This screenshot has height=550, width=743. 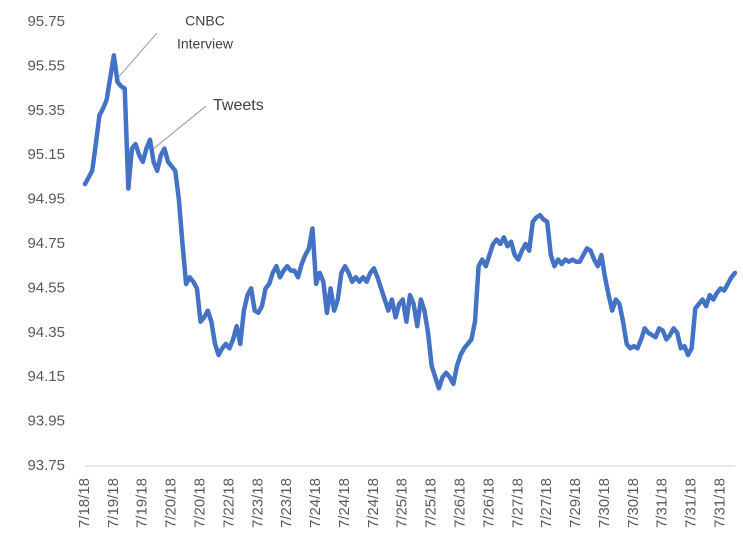 What do you see at coordinates (46, 65) in the screenshot?
I see `y-tick-label: 95.55` at bounding box center [46, 65].